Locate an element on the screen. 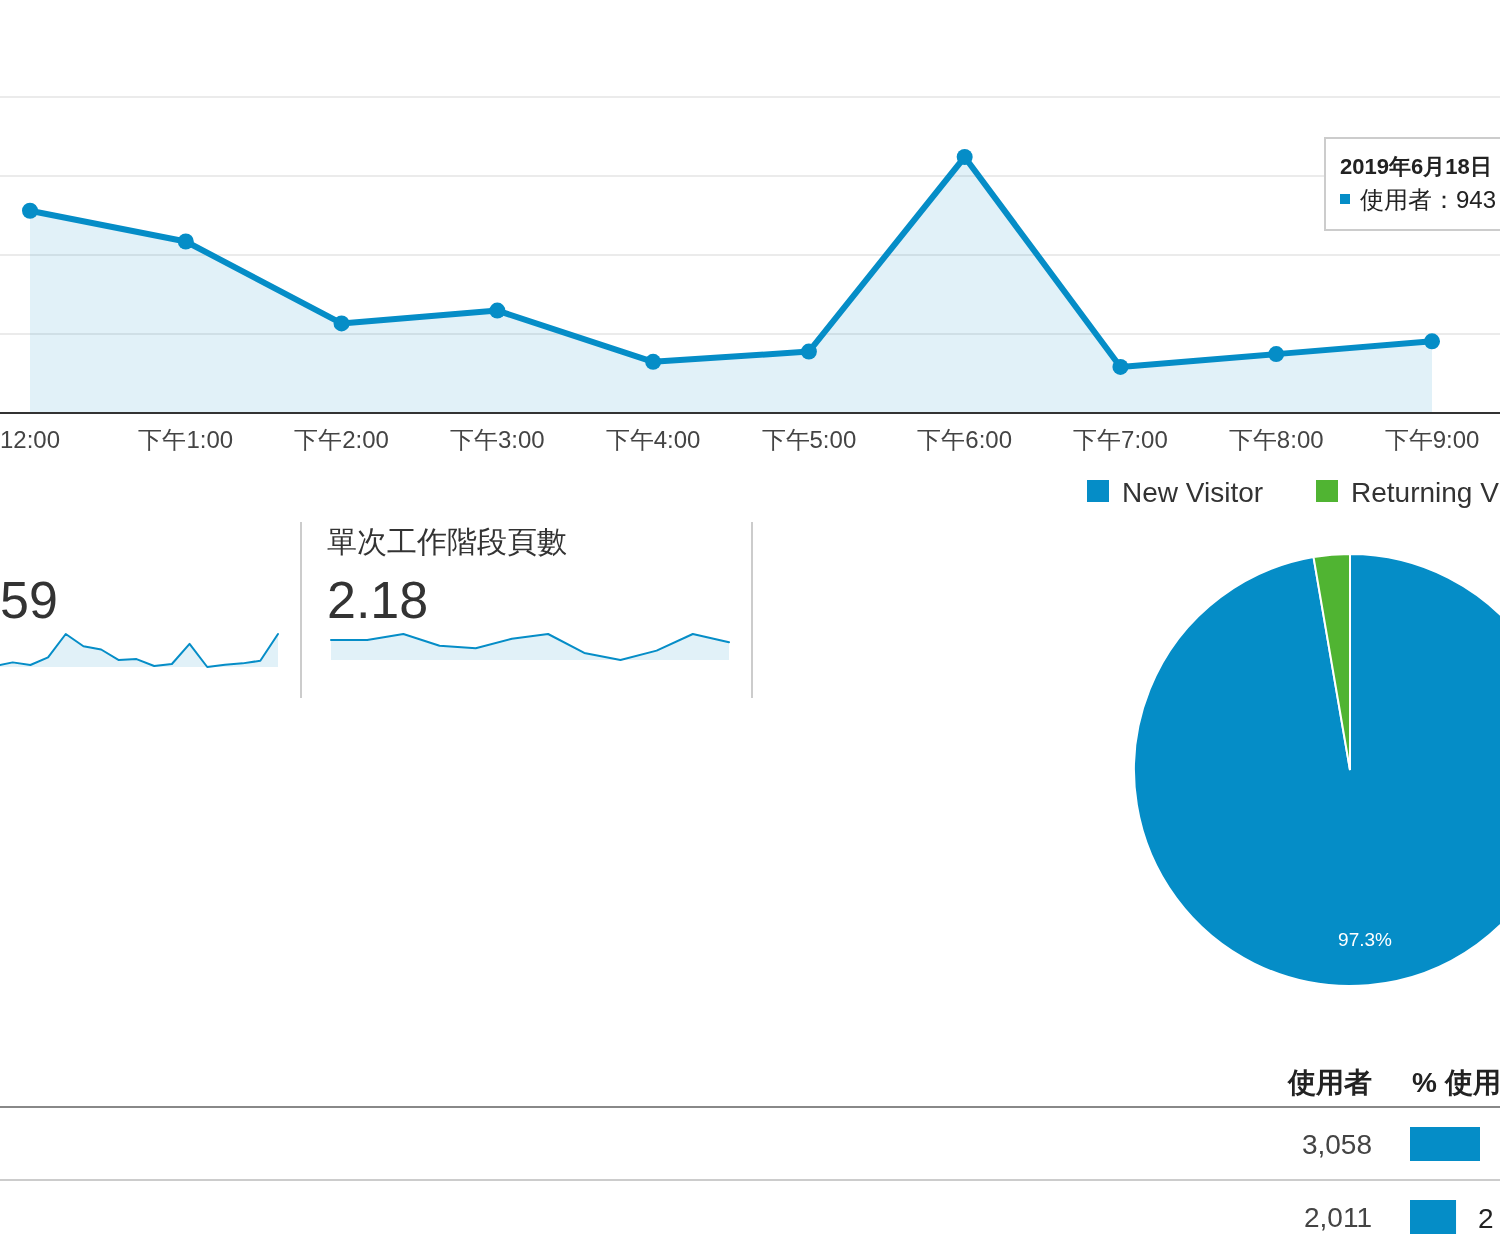  x-tick-label: 下午8:00 is located at coordinates (1276, 439).